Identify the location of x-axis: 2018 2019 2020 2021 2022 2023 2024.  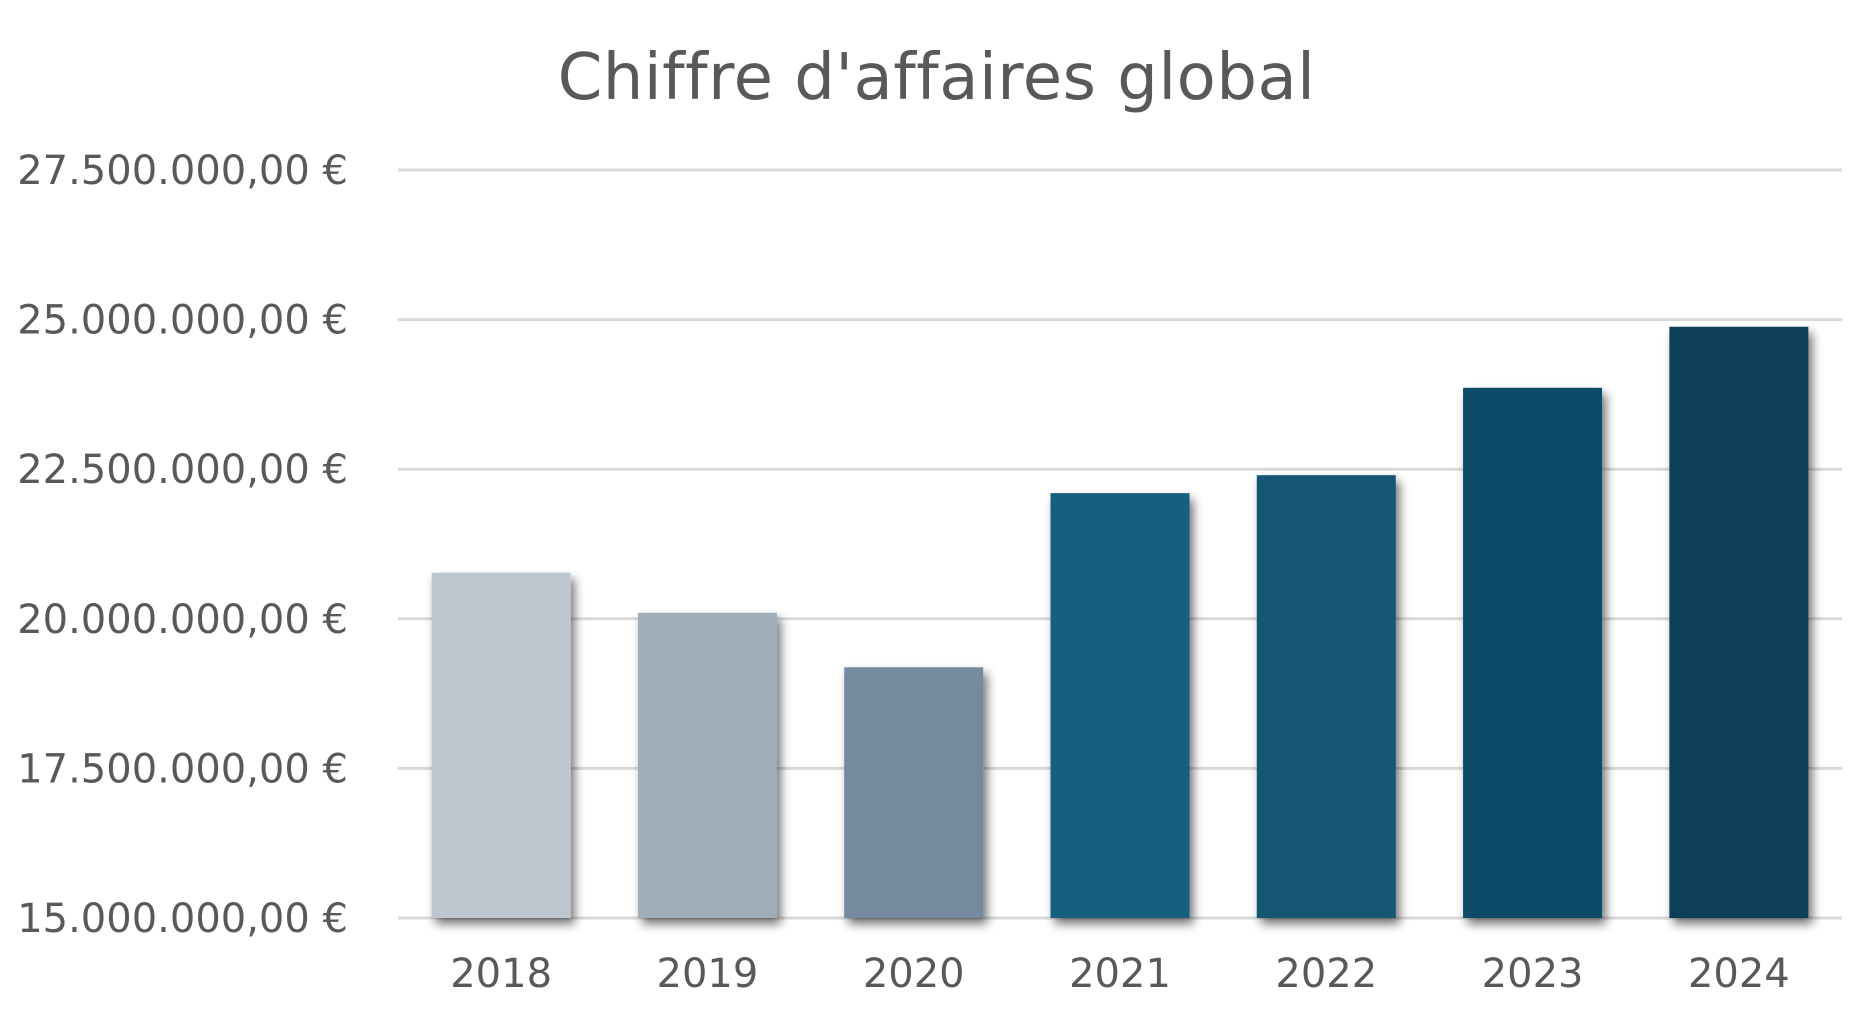
(1120, 974).